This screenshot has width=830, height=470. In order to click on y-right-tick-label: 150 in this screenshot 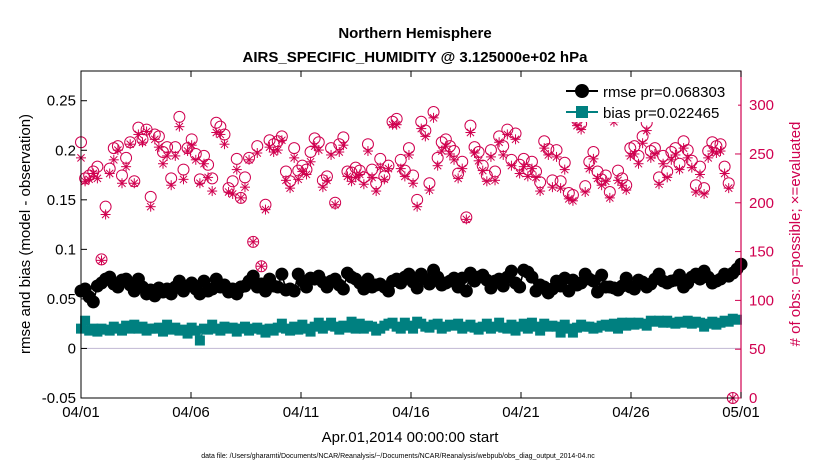, I will do `click(761, 252)`.